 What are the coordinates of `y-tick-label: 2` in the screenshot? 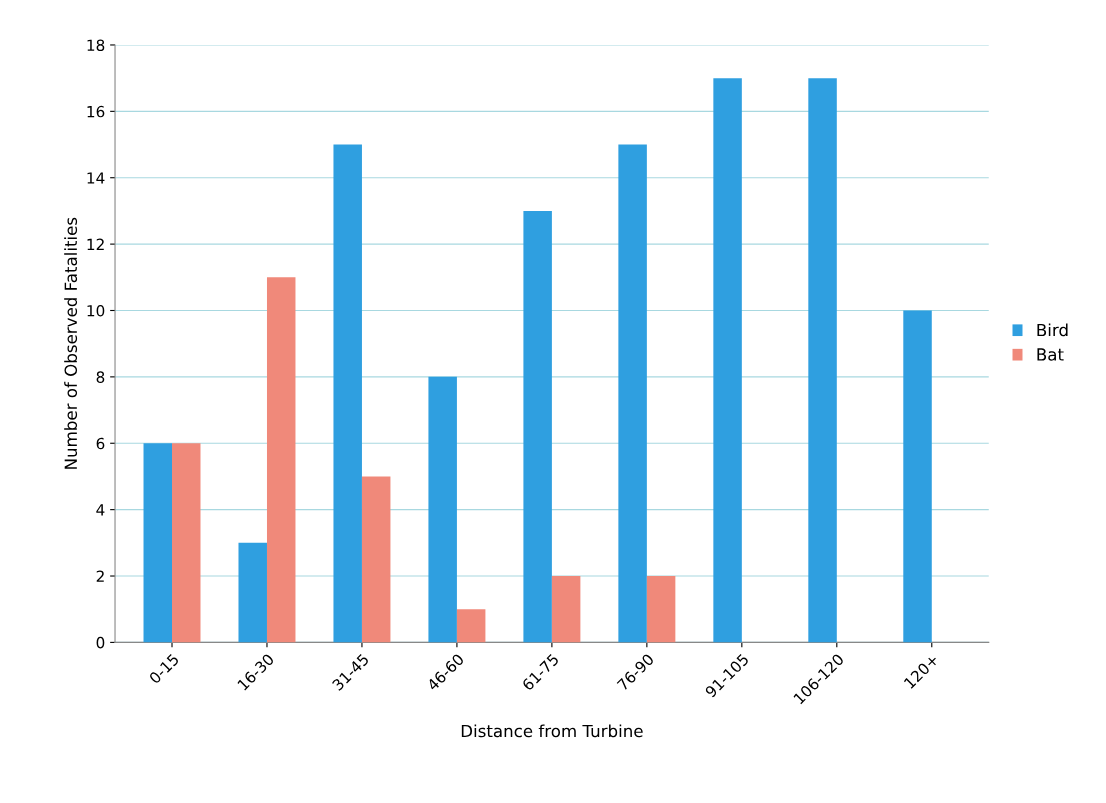 It's located at (100, 576).